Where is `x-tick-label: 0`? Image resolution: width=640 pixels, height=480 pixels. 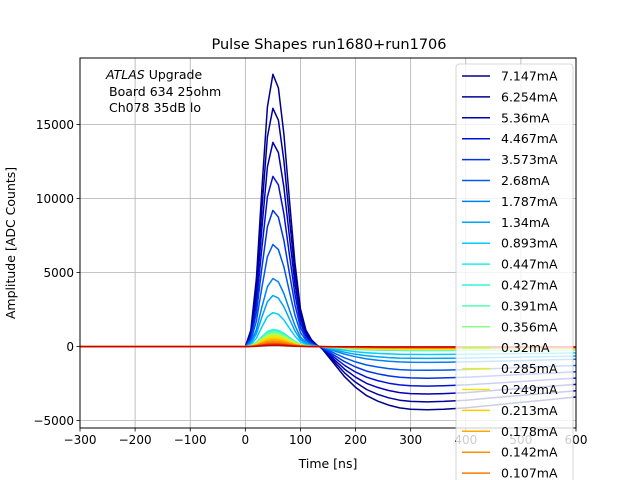
x-tick-label: 0 is located at coordinates (246, 440).